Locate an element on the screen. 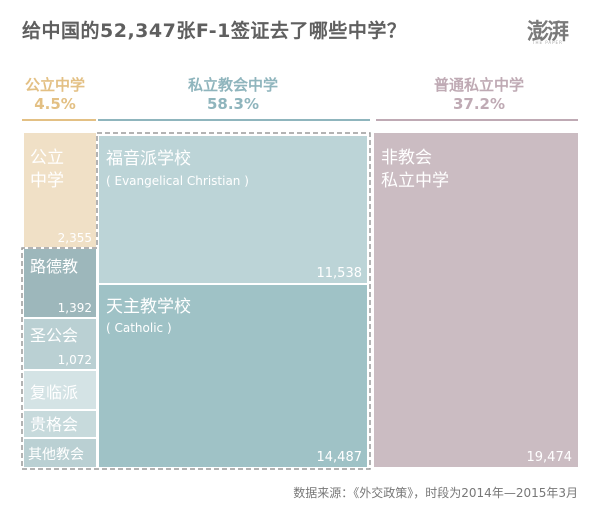 The height and width of the screenshot is (525, 600). treemap-cell-other-church is located at coordinates (60, 453).